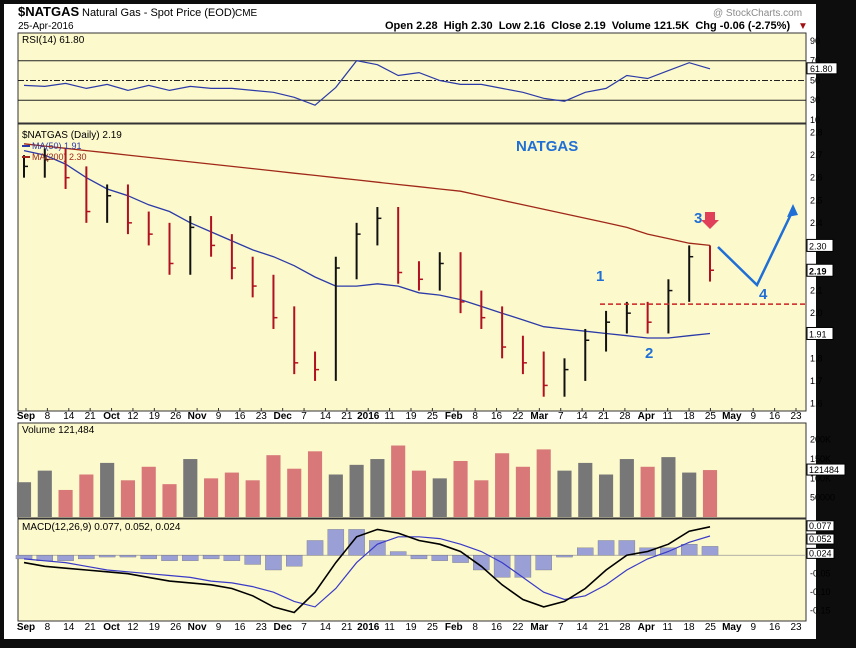 This screenshot has width=856, height=648. Describe the element at coordinates (561, 416) in the screenshot. I see `x-tick-label-upper: 7` at that location.